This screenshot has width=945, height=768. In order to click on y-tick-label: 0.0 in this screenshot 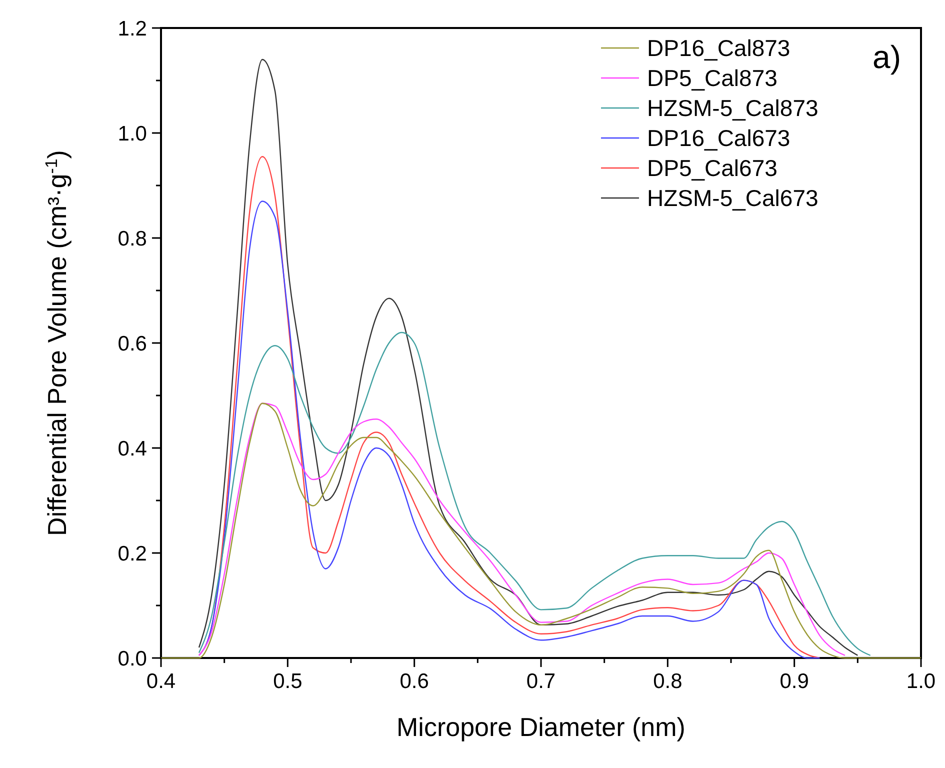, I will do `click(132, 658)`.